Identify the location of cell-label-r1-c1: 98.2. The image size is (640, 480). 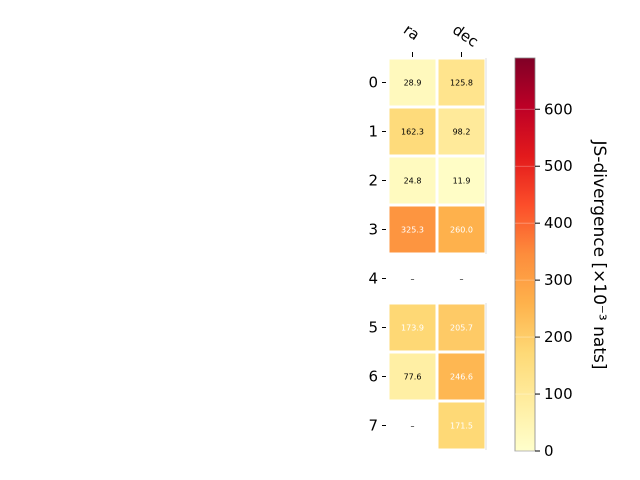
(462, 132).